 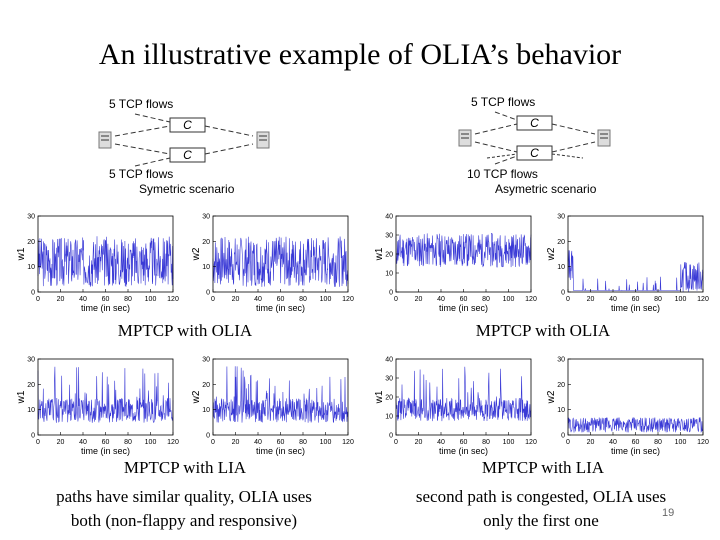 I want to click on plot-asym-lia-w2: 0 20 40 60 80 100 120 0 10 20 30 time (in sec) w2, so click(x=625, y=408).